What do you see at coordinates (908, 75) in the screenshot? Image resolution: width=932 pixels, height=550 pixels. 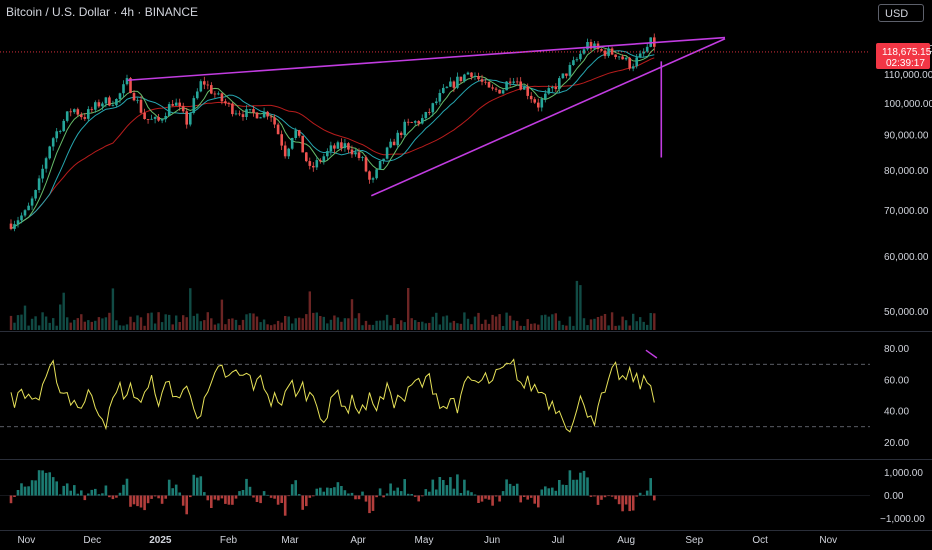 I see `price-axis-label: 110,000.00` at bounding box center [908, 75].